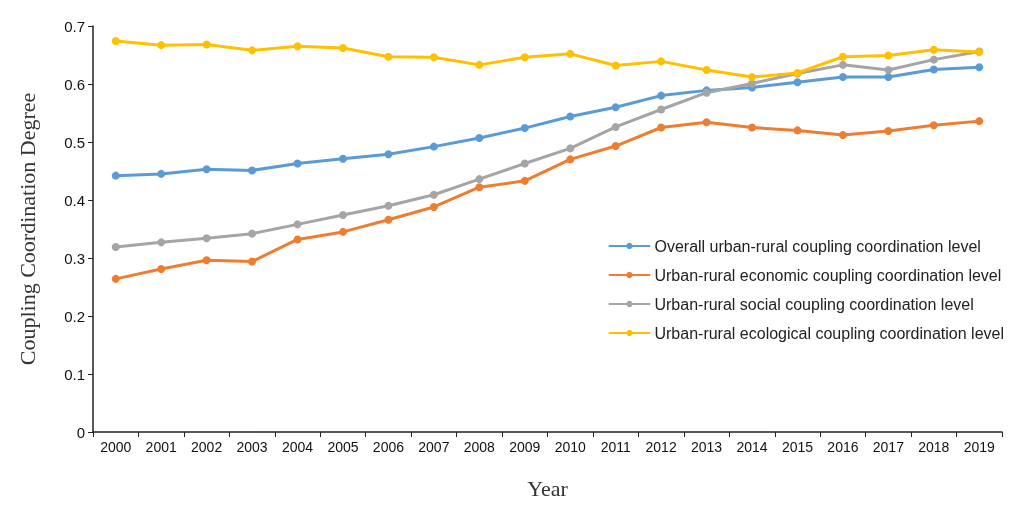  Describe the element at coordinates (615, 447) in the screenshot. I see `x-tick-label: 2011` at that location.